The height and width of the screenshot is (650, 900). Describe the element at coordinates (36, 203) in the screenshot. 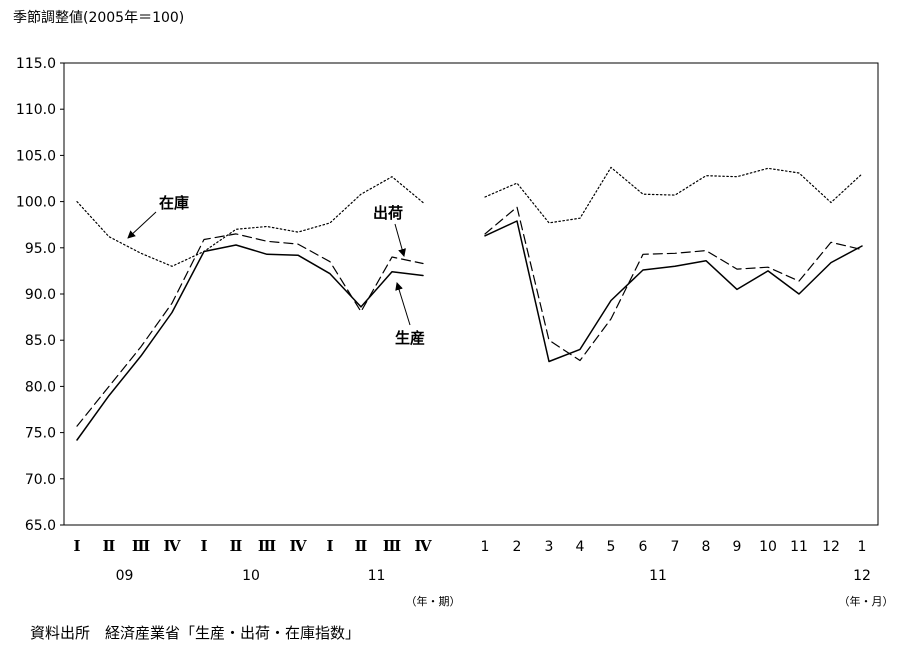

I see `y-tick-label: 100.0` at that location.